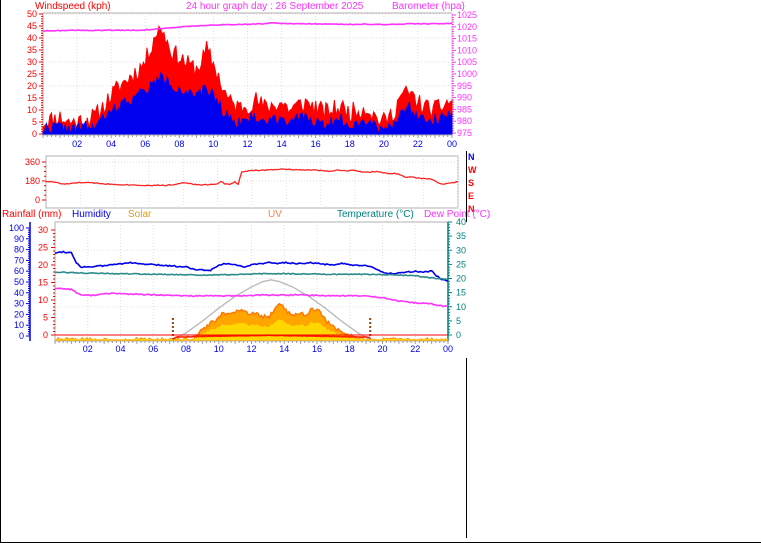 Image resolution: width=761 pixels, height=543 pixels. What do you see at coordinates (272, 310) in the screenshot?
I see `solar-theoretical-max` at bounding box center [272, 310].